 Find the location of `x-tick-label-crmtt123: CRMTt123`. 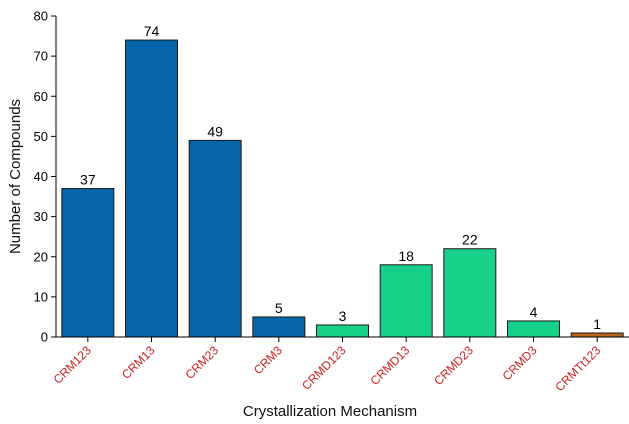

x-tick-label-crmtt123: CRMTt123 is located at coordinates (577, 368).